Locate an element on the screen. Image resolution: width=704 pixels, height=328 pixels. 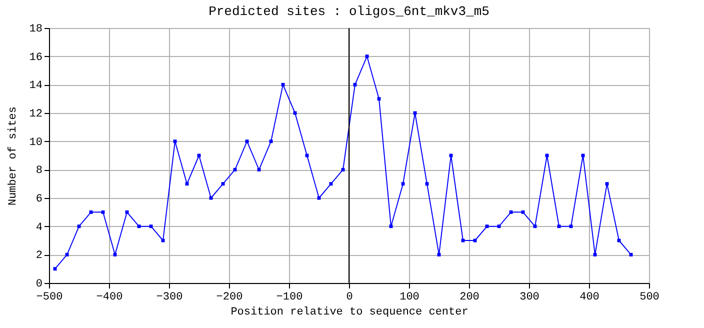
x-axis-title: Position relative to sequence center is located at coordinates (349, 312).